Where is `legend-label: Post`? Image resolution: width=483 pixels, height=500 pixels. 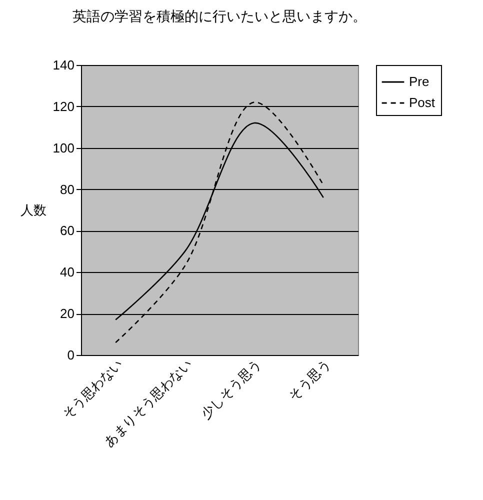 legend-label: Post is located at coordinates (422, 102).